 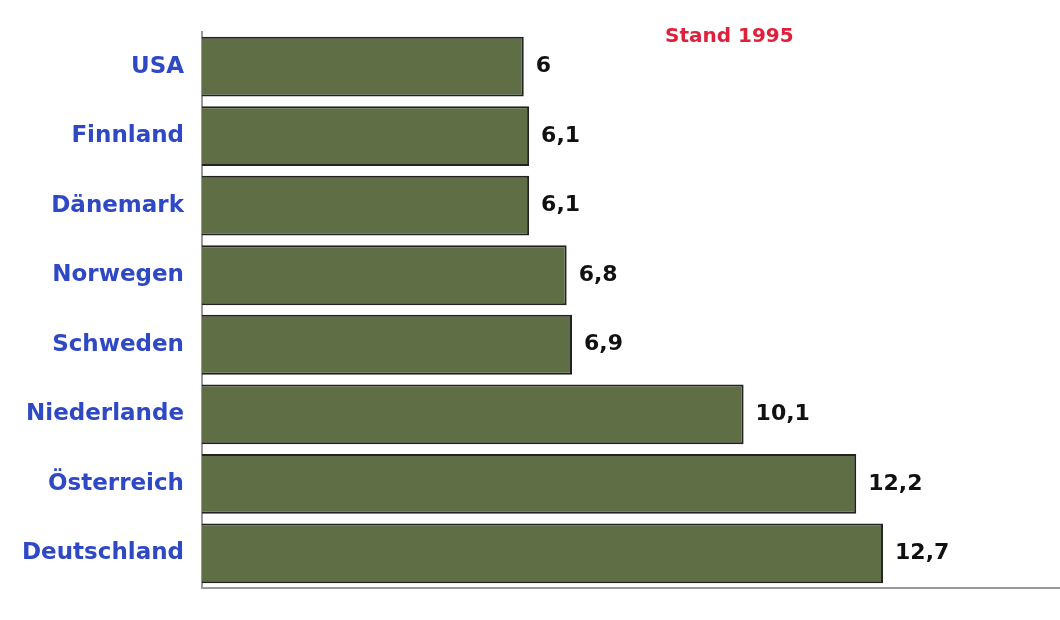 I want to click on annotation: Stand 1995, so click(x=729, y=35).